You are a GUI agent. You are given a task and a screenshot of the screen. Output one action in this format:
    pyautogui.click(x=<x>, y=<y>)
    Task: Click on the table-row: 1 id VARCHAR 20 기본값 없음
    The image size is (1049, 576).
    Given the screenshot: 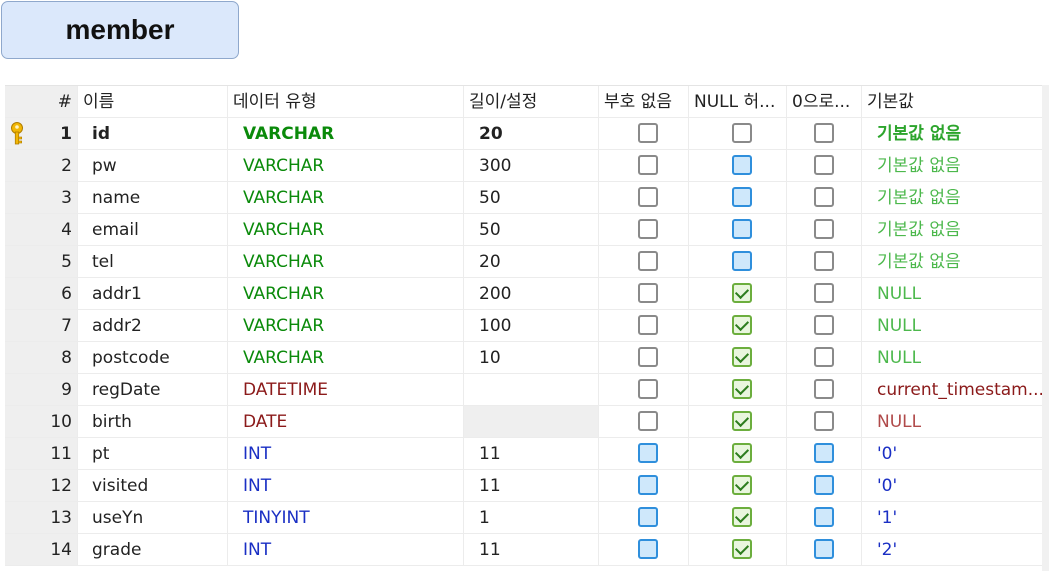 What is the action you would take?
    pyautogui.click(x=527, y=134)
    